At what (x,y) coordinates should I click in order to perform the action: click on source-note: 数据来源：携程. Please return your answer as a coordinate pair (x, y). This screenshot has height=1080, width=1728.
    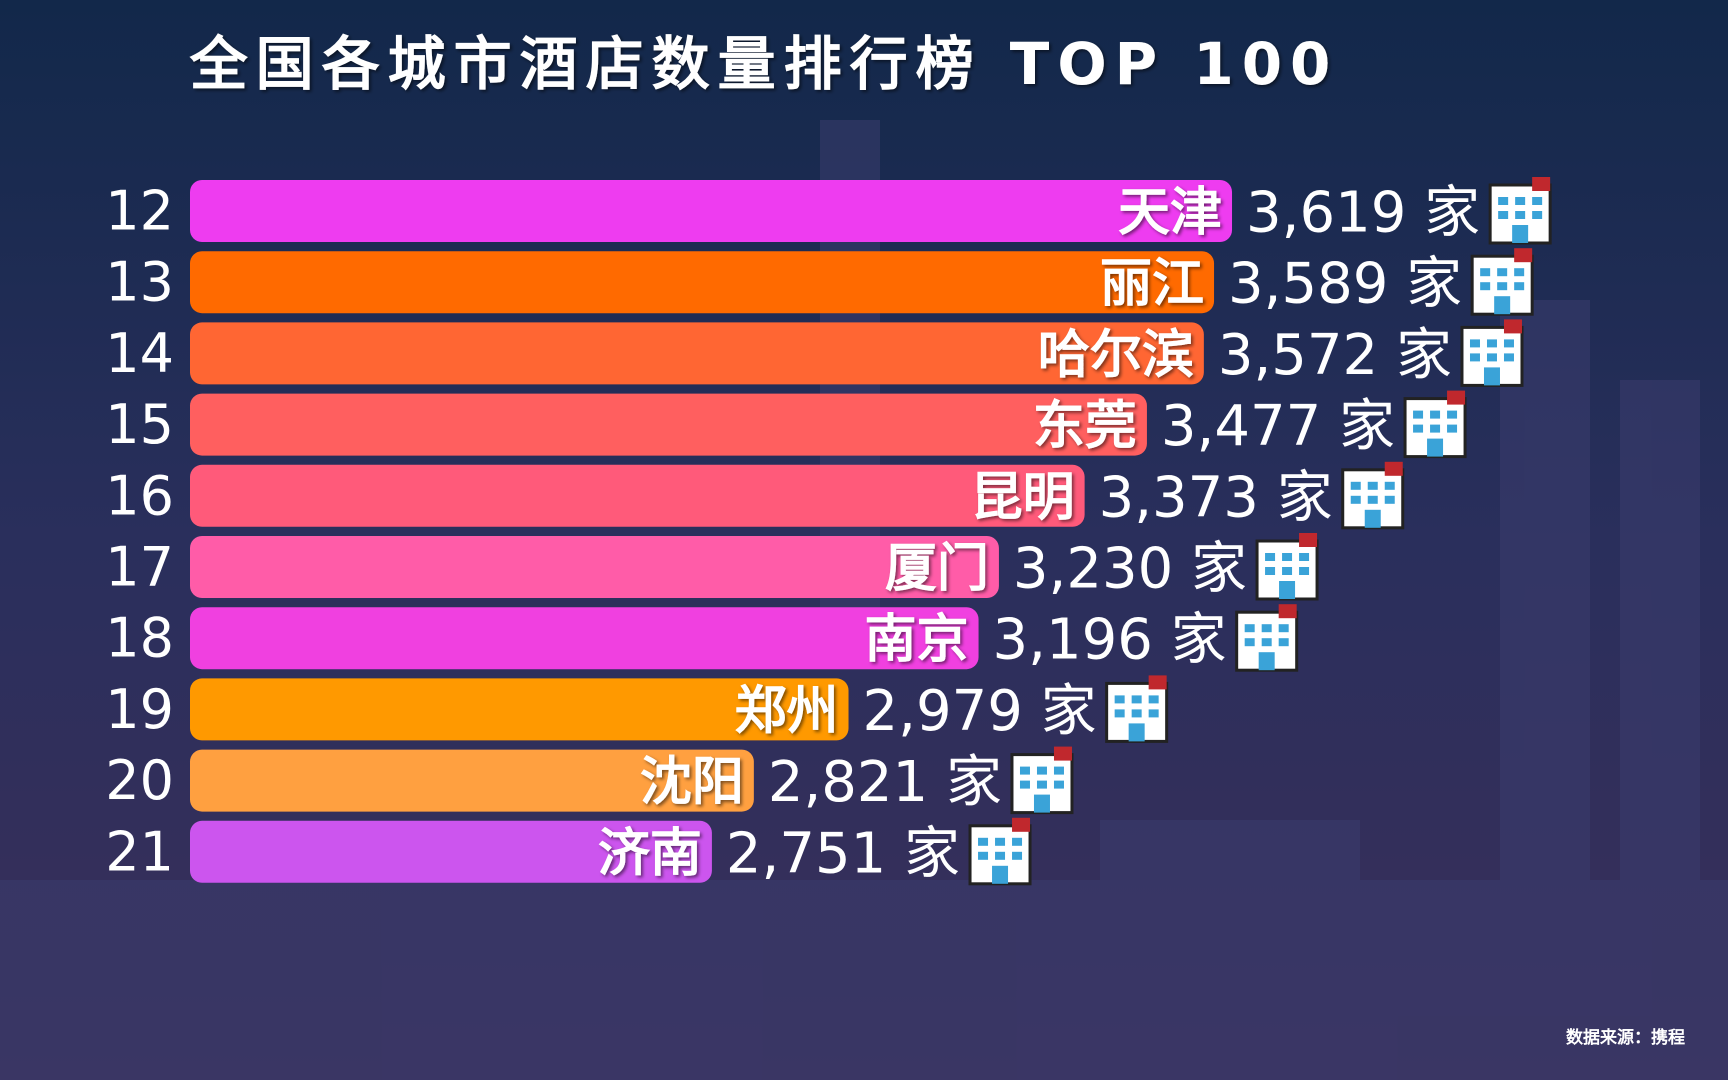
    Looking at the image, I should click on (1625, 1037).